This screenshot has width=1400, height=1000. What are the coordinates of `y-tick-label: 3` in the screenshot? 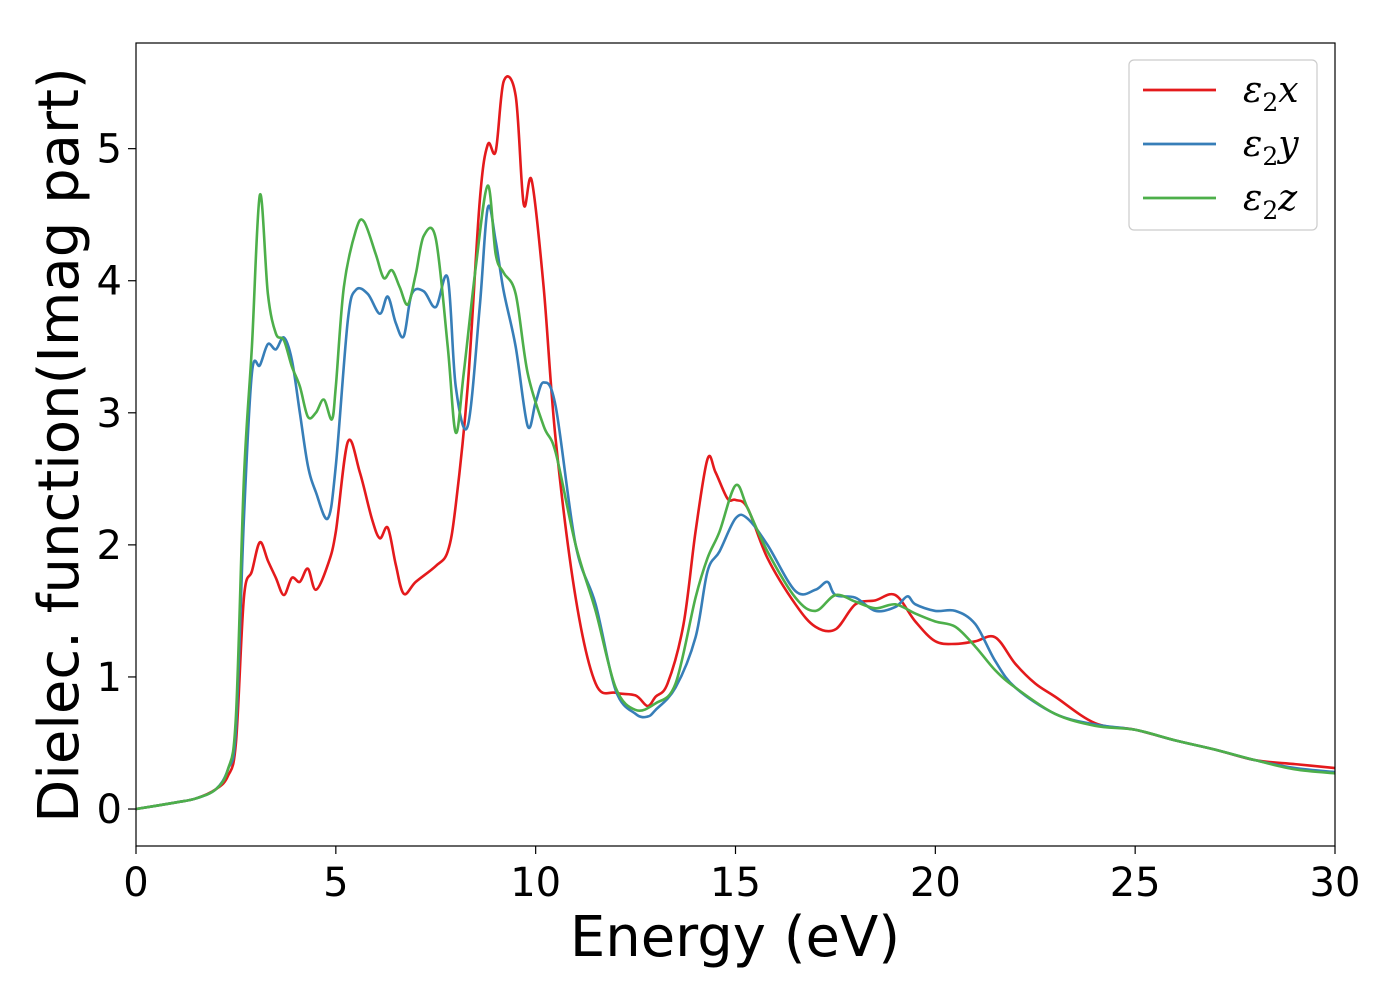 It's located at (109, 414).